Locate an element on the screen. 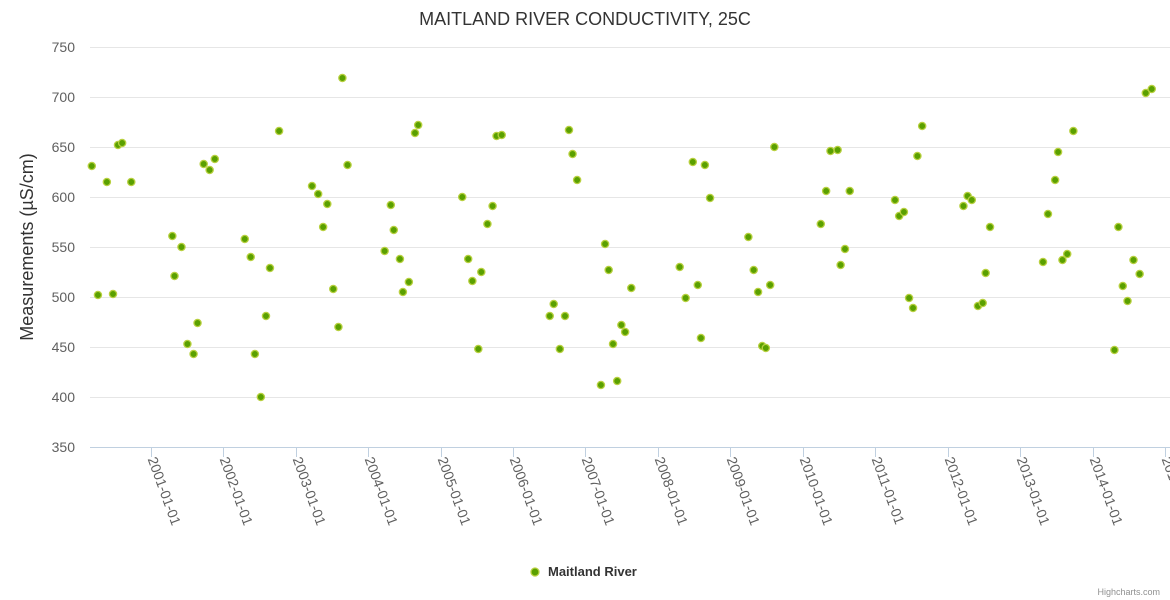 The width and height of the screenshot is (1170, 600). legend: Maitland River is located at coordinates (583, 571).